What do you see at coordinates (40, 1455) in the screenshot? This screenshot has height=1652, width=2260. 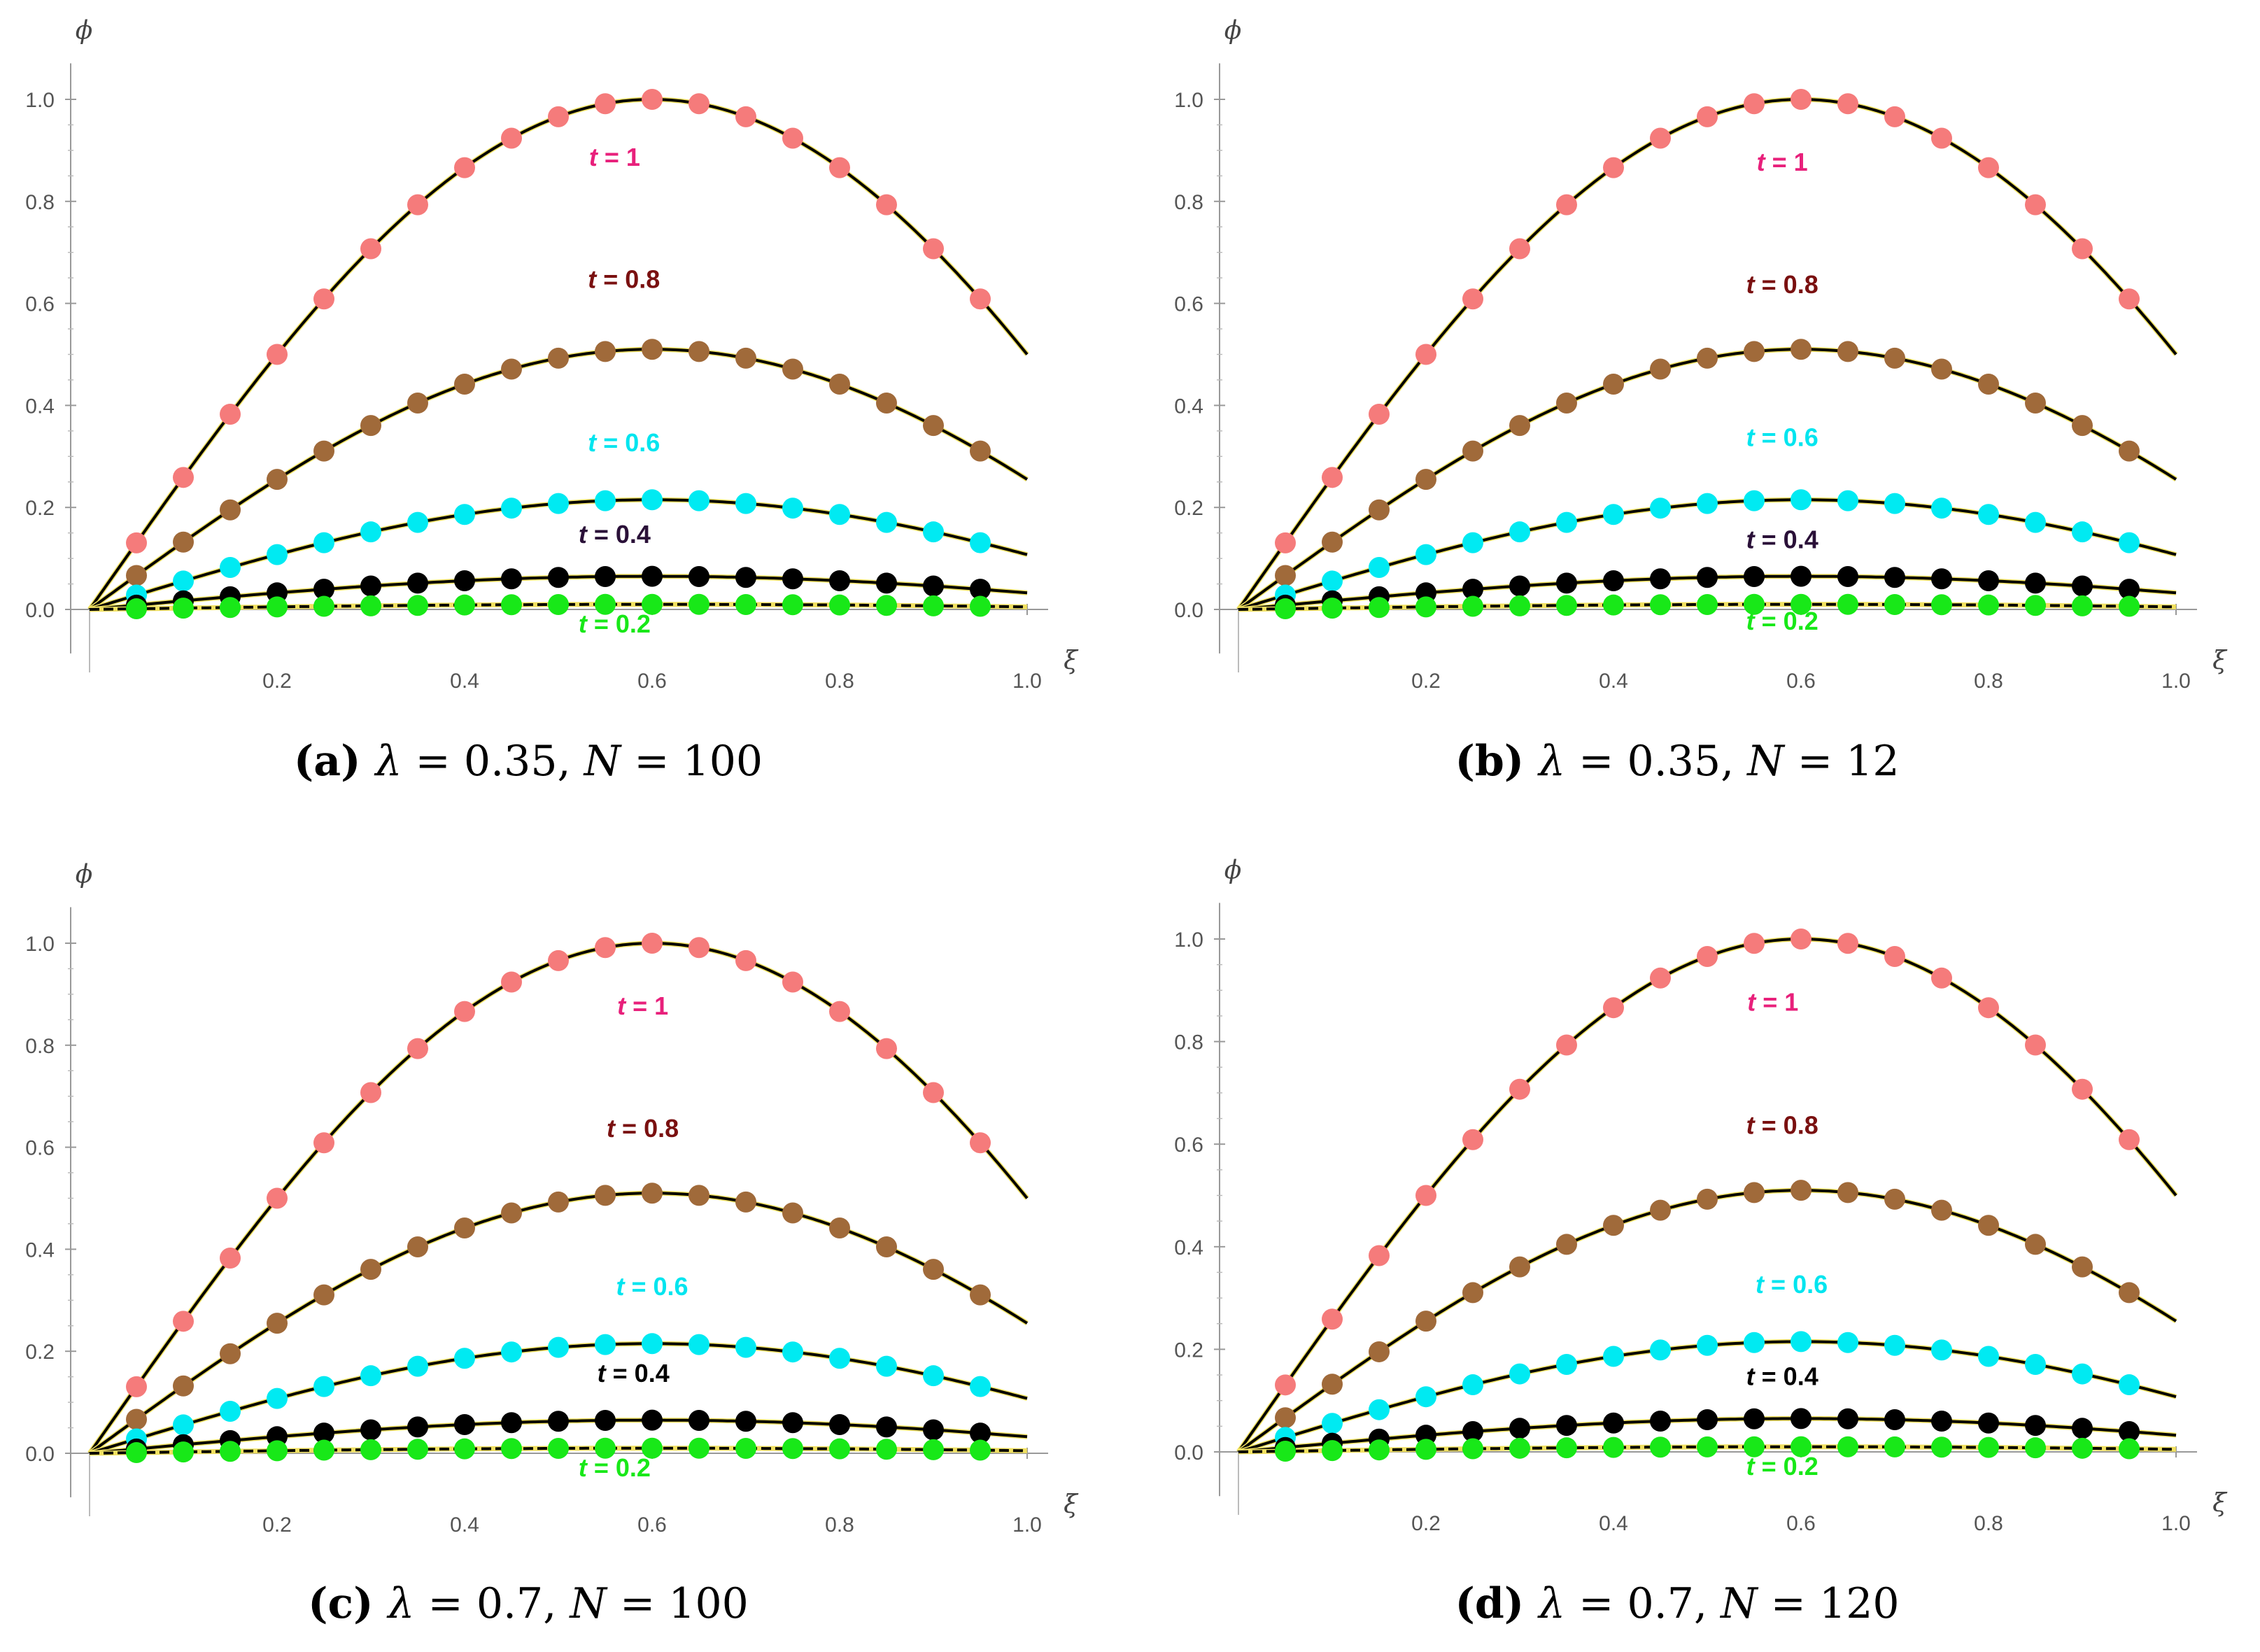 I see `y-tick-label: 0.0` at bounding box center [40, 1455].